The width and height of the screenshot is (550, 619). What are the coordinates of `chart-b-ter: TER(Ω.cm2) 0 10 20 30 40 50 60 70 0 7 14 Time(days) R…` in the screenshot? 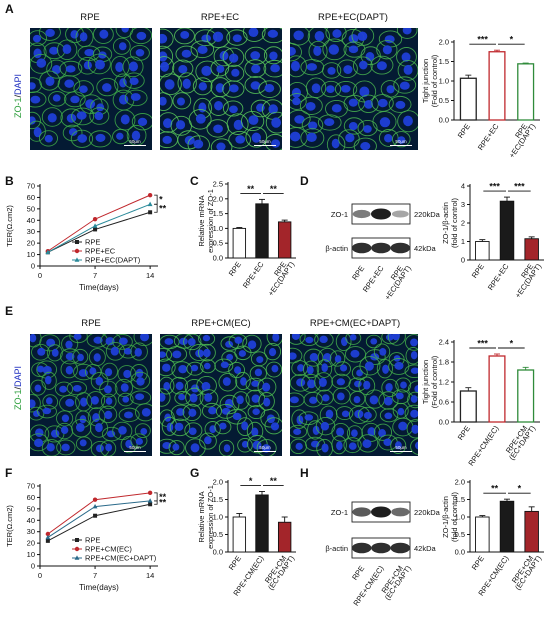 It's located at (86, 237).